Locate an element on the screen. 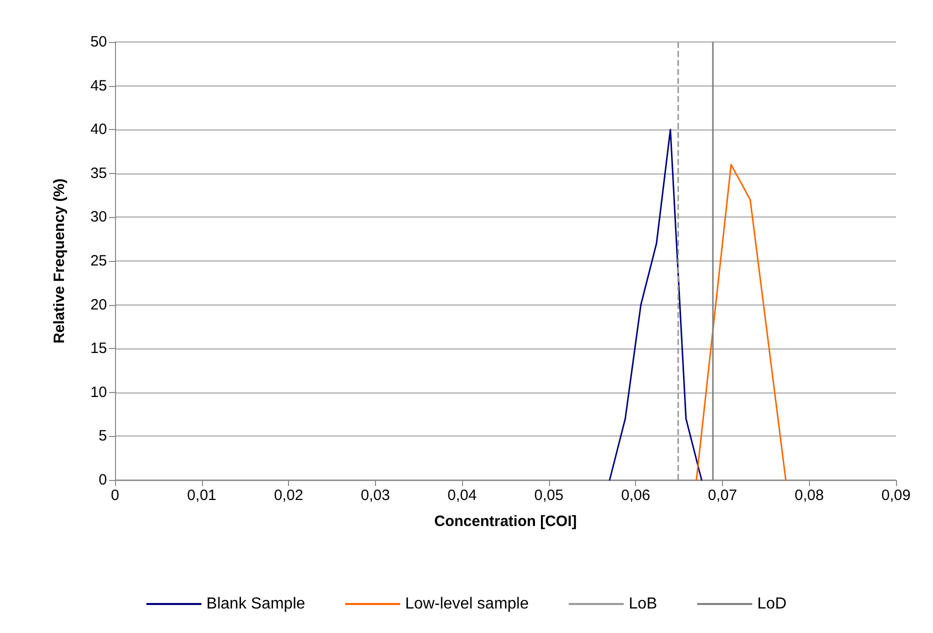 The height and width of the screenshot is (633, 933). legend-label: LoD is located at coordinates (772, 604).